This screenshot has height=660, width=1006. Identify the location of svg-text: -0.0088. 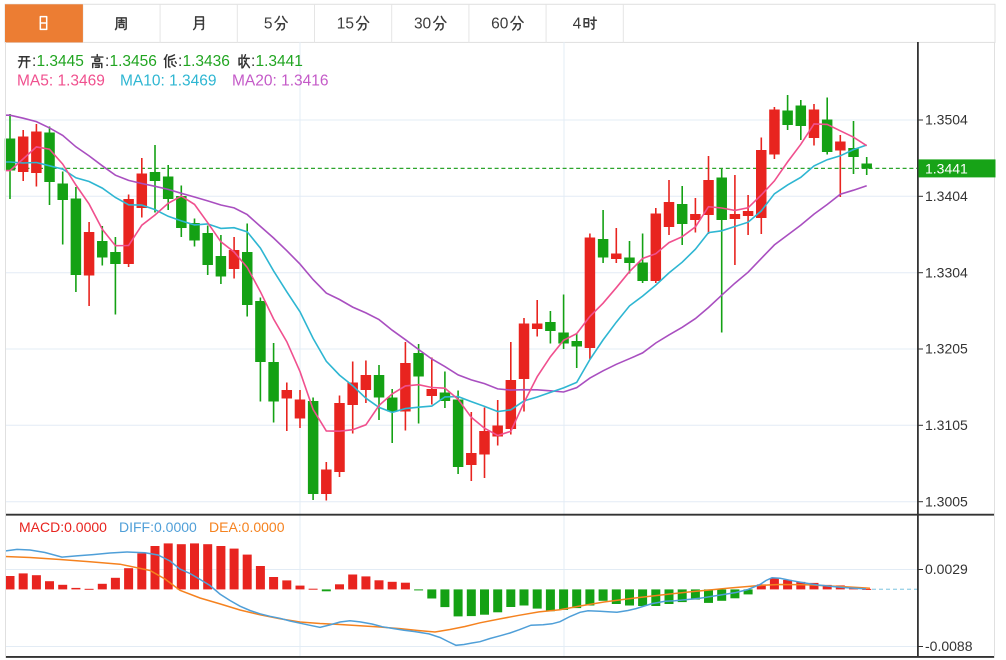
(949, 646).